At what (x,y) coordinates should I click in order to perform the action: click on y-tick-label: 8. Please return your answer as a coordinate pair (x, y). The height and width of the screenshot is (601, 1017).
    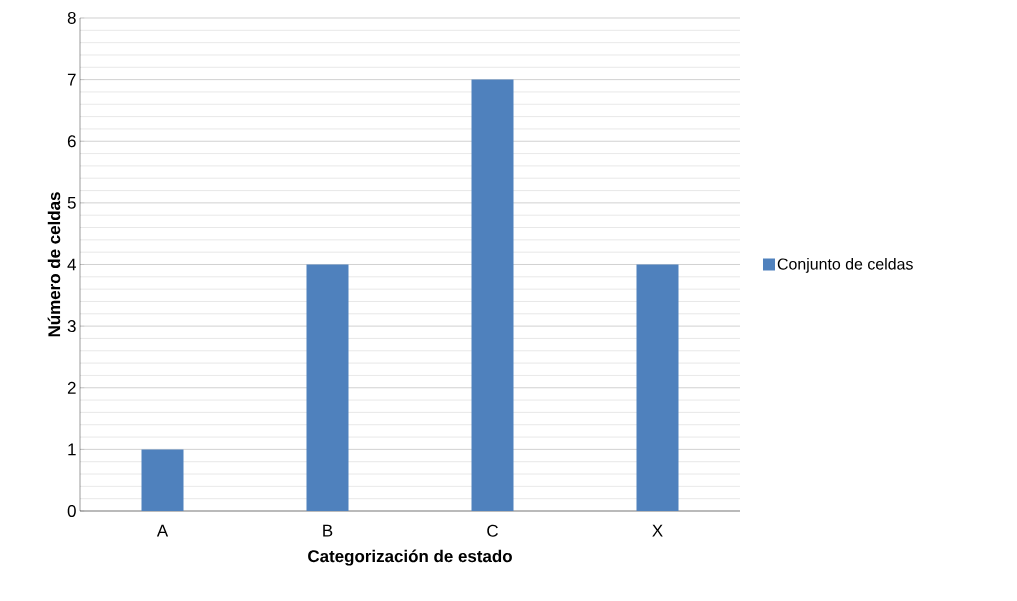
    Looking at the image, I should click on (71, 18).